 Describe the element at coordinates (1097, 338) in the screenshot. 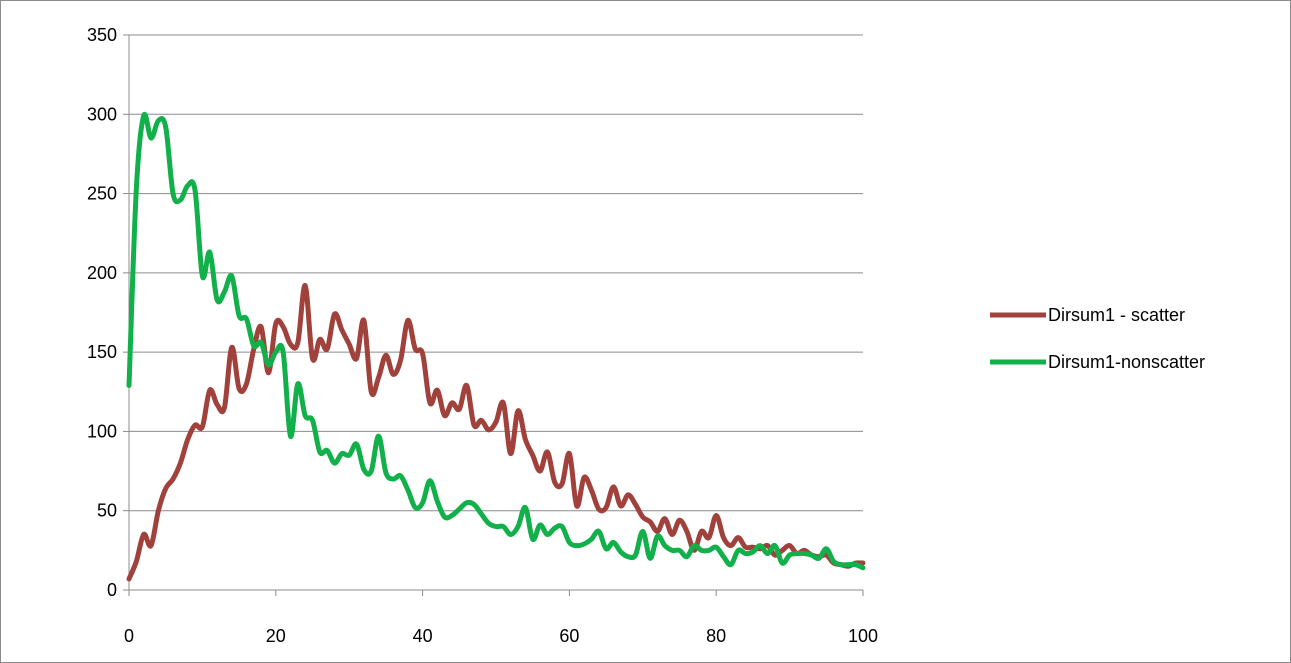

I see `legend: Dirsum1 - scatter Dirsum1-nonscatter` at that location.